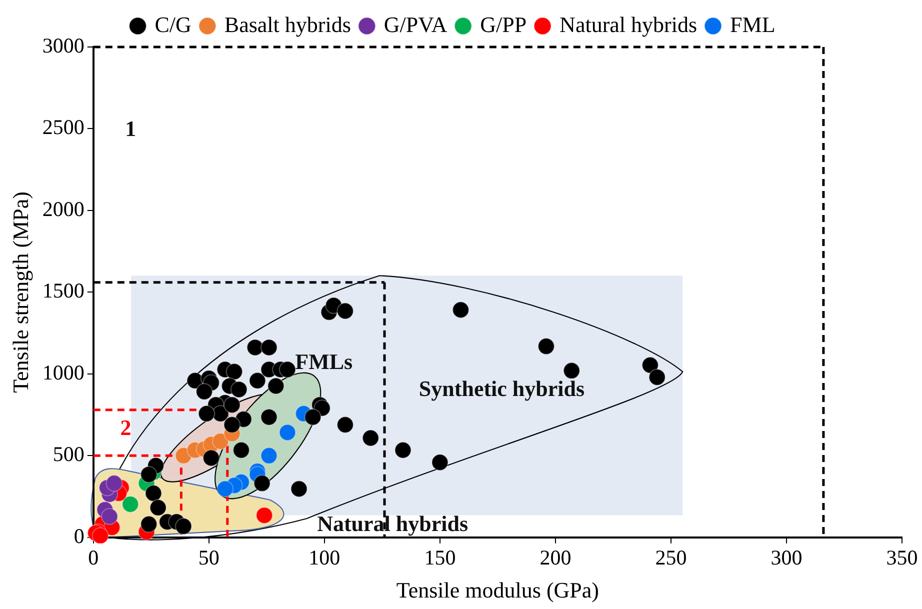  What do you see at coordinates (20, 292) in the screenshot?
I see `y-axis-title: Tensile strength (MPa)` at bounding box center [20, 292].